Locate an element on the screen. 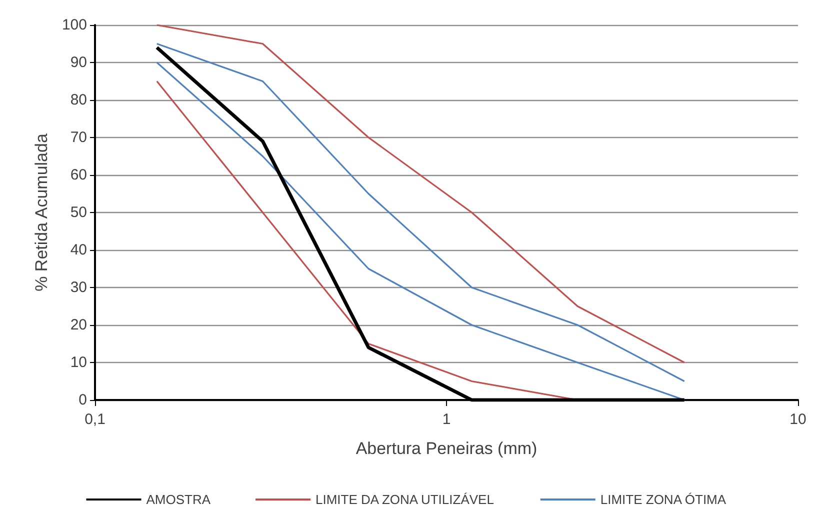 The image size is (813, 513). y-tick-label: 100 is located at coordinates (74, 25).